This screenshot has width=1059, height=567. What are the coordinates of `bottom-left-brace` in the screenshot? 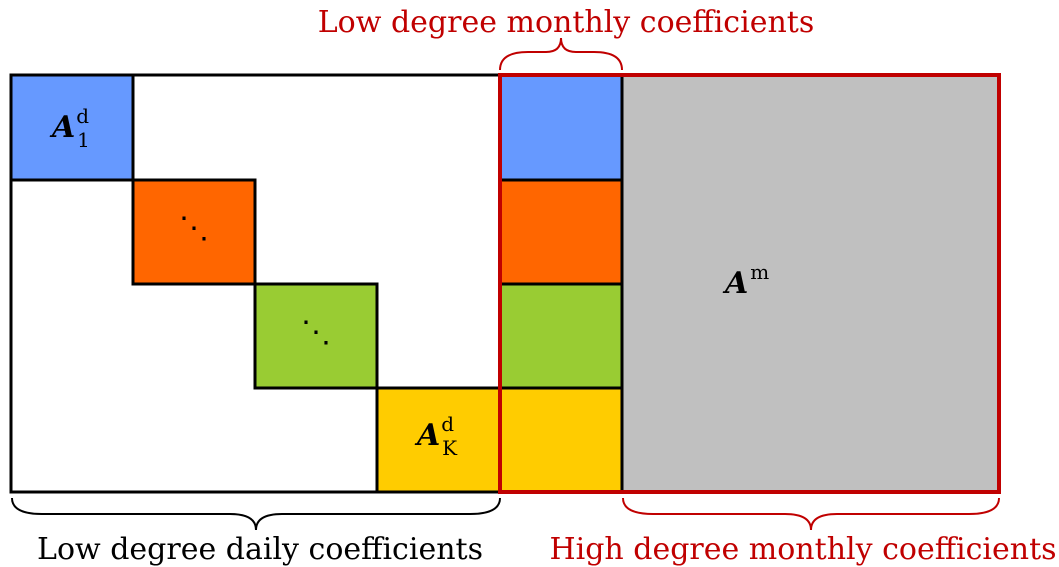 It's located at (256, 514).